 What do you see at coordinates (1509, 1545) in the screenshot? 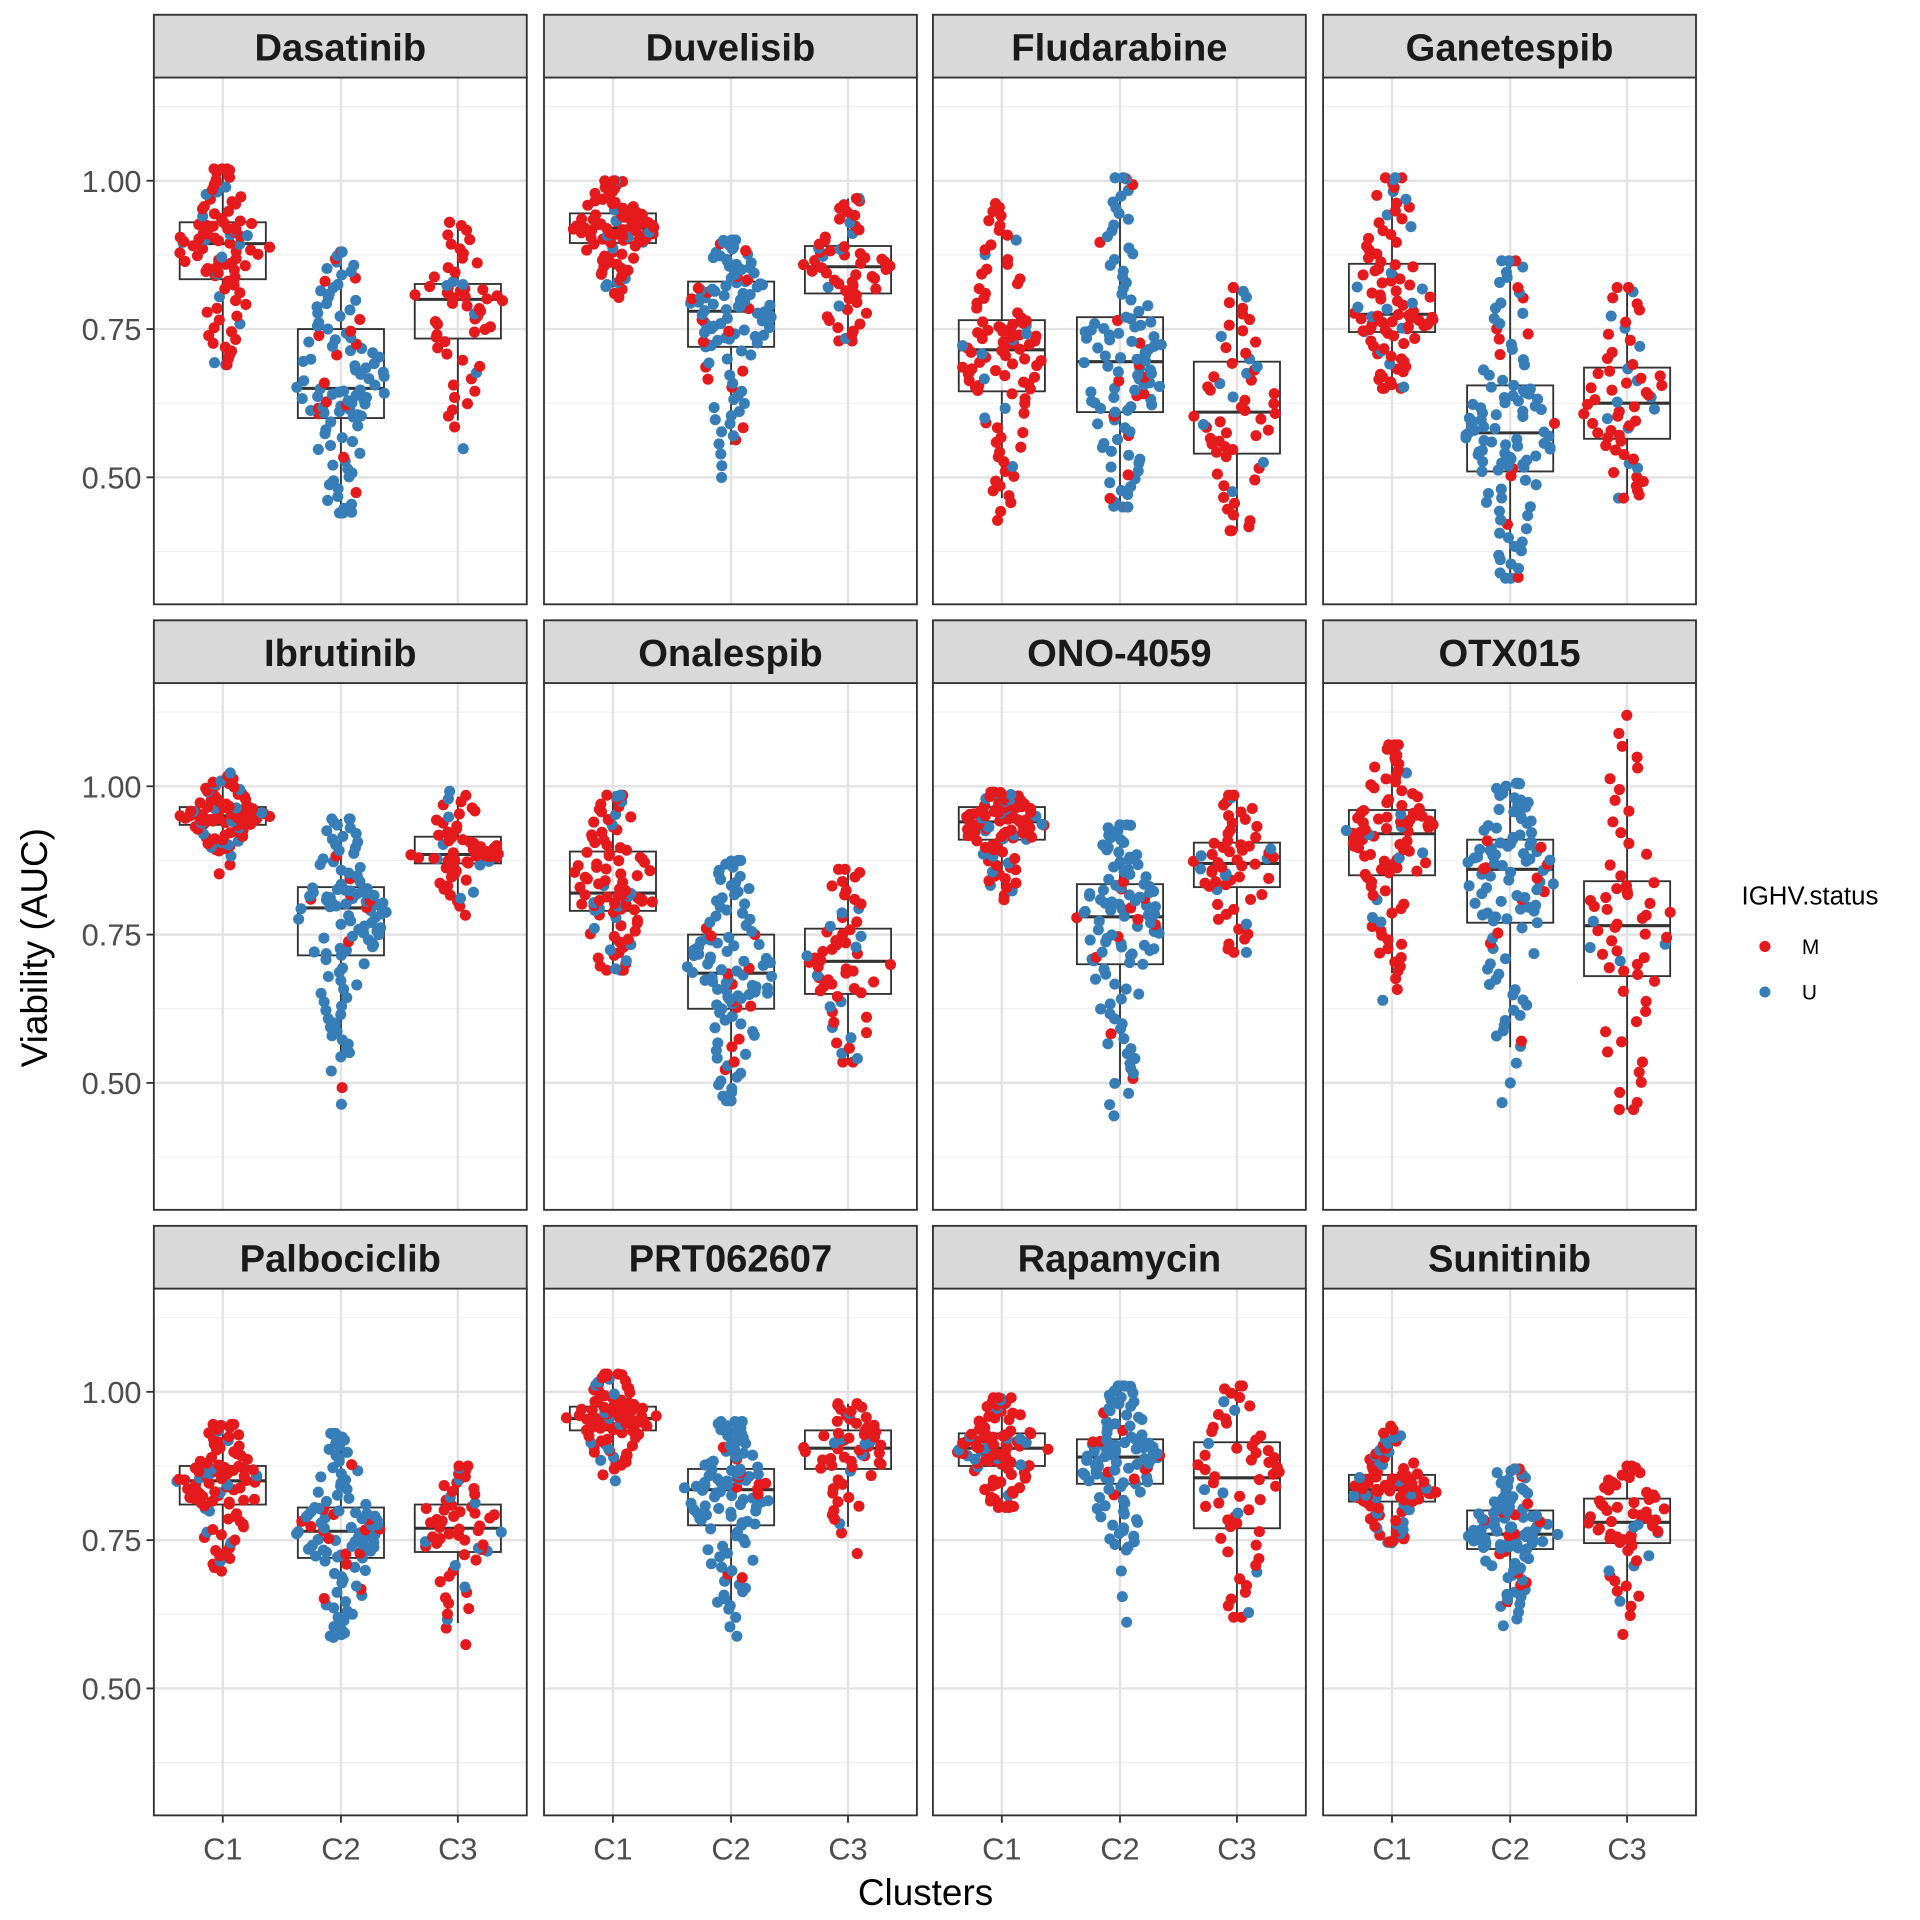
I see `facet-panel: Sunitinib C1 C2 C3` at bounding box center [1509, 1545].